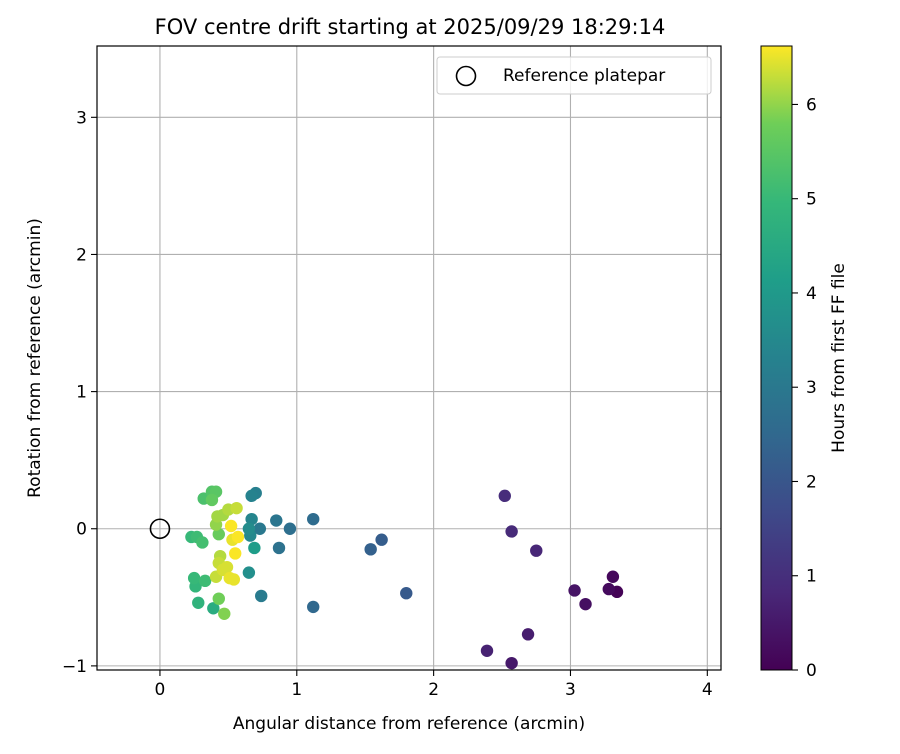  Describe the element at coordinates (707, 690) in the screenshot. I see `x-tick-label: 4` at that location.